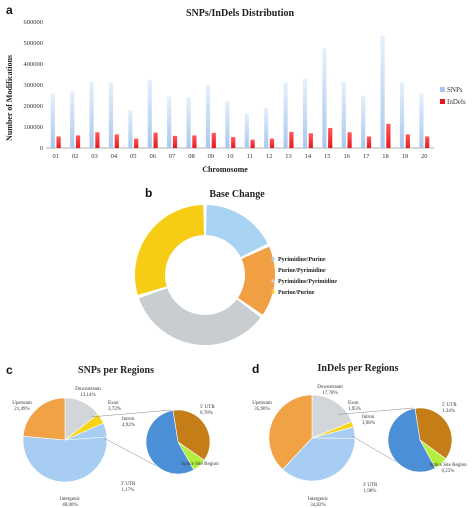 The image size is (474, 508). What do you see at coordinates (34, 43) in the screenshot?
I see `y-tick-label: 500000` at bounding box center [34, 43].